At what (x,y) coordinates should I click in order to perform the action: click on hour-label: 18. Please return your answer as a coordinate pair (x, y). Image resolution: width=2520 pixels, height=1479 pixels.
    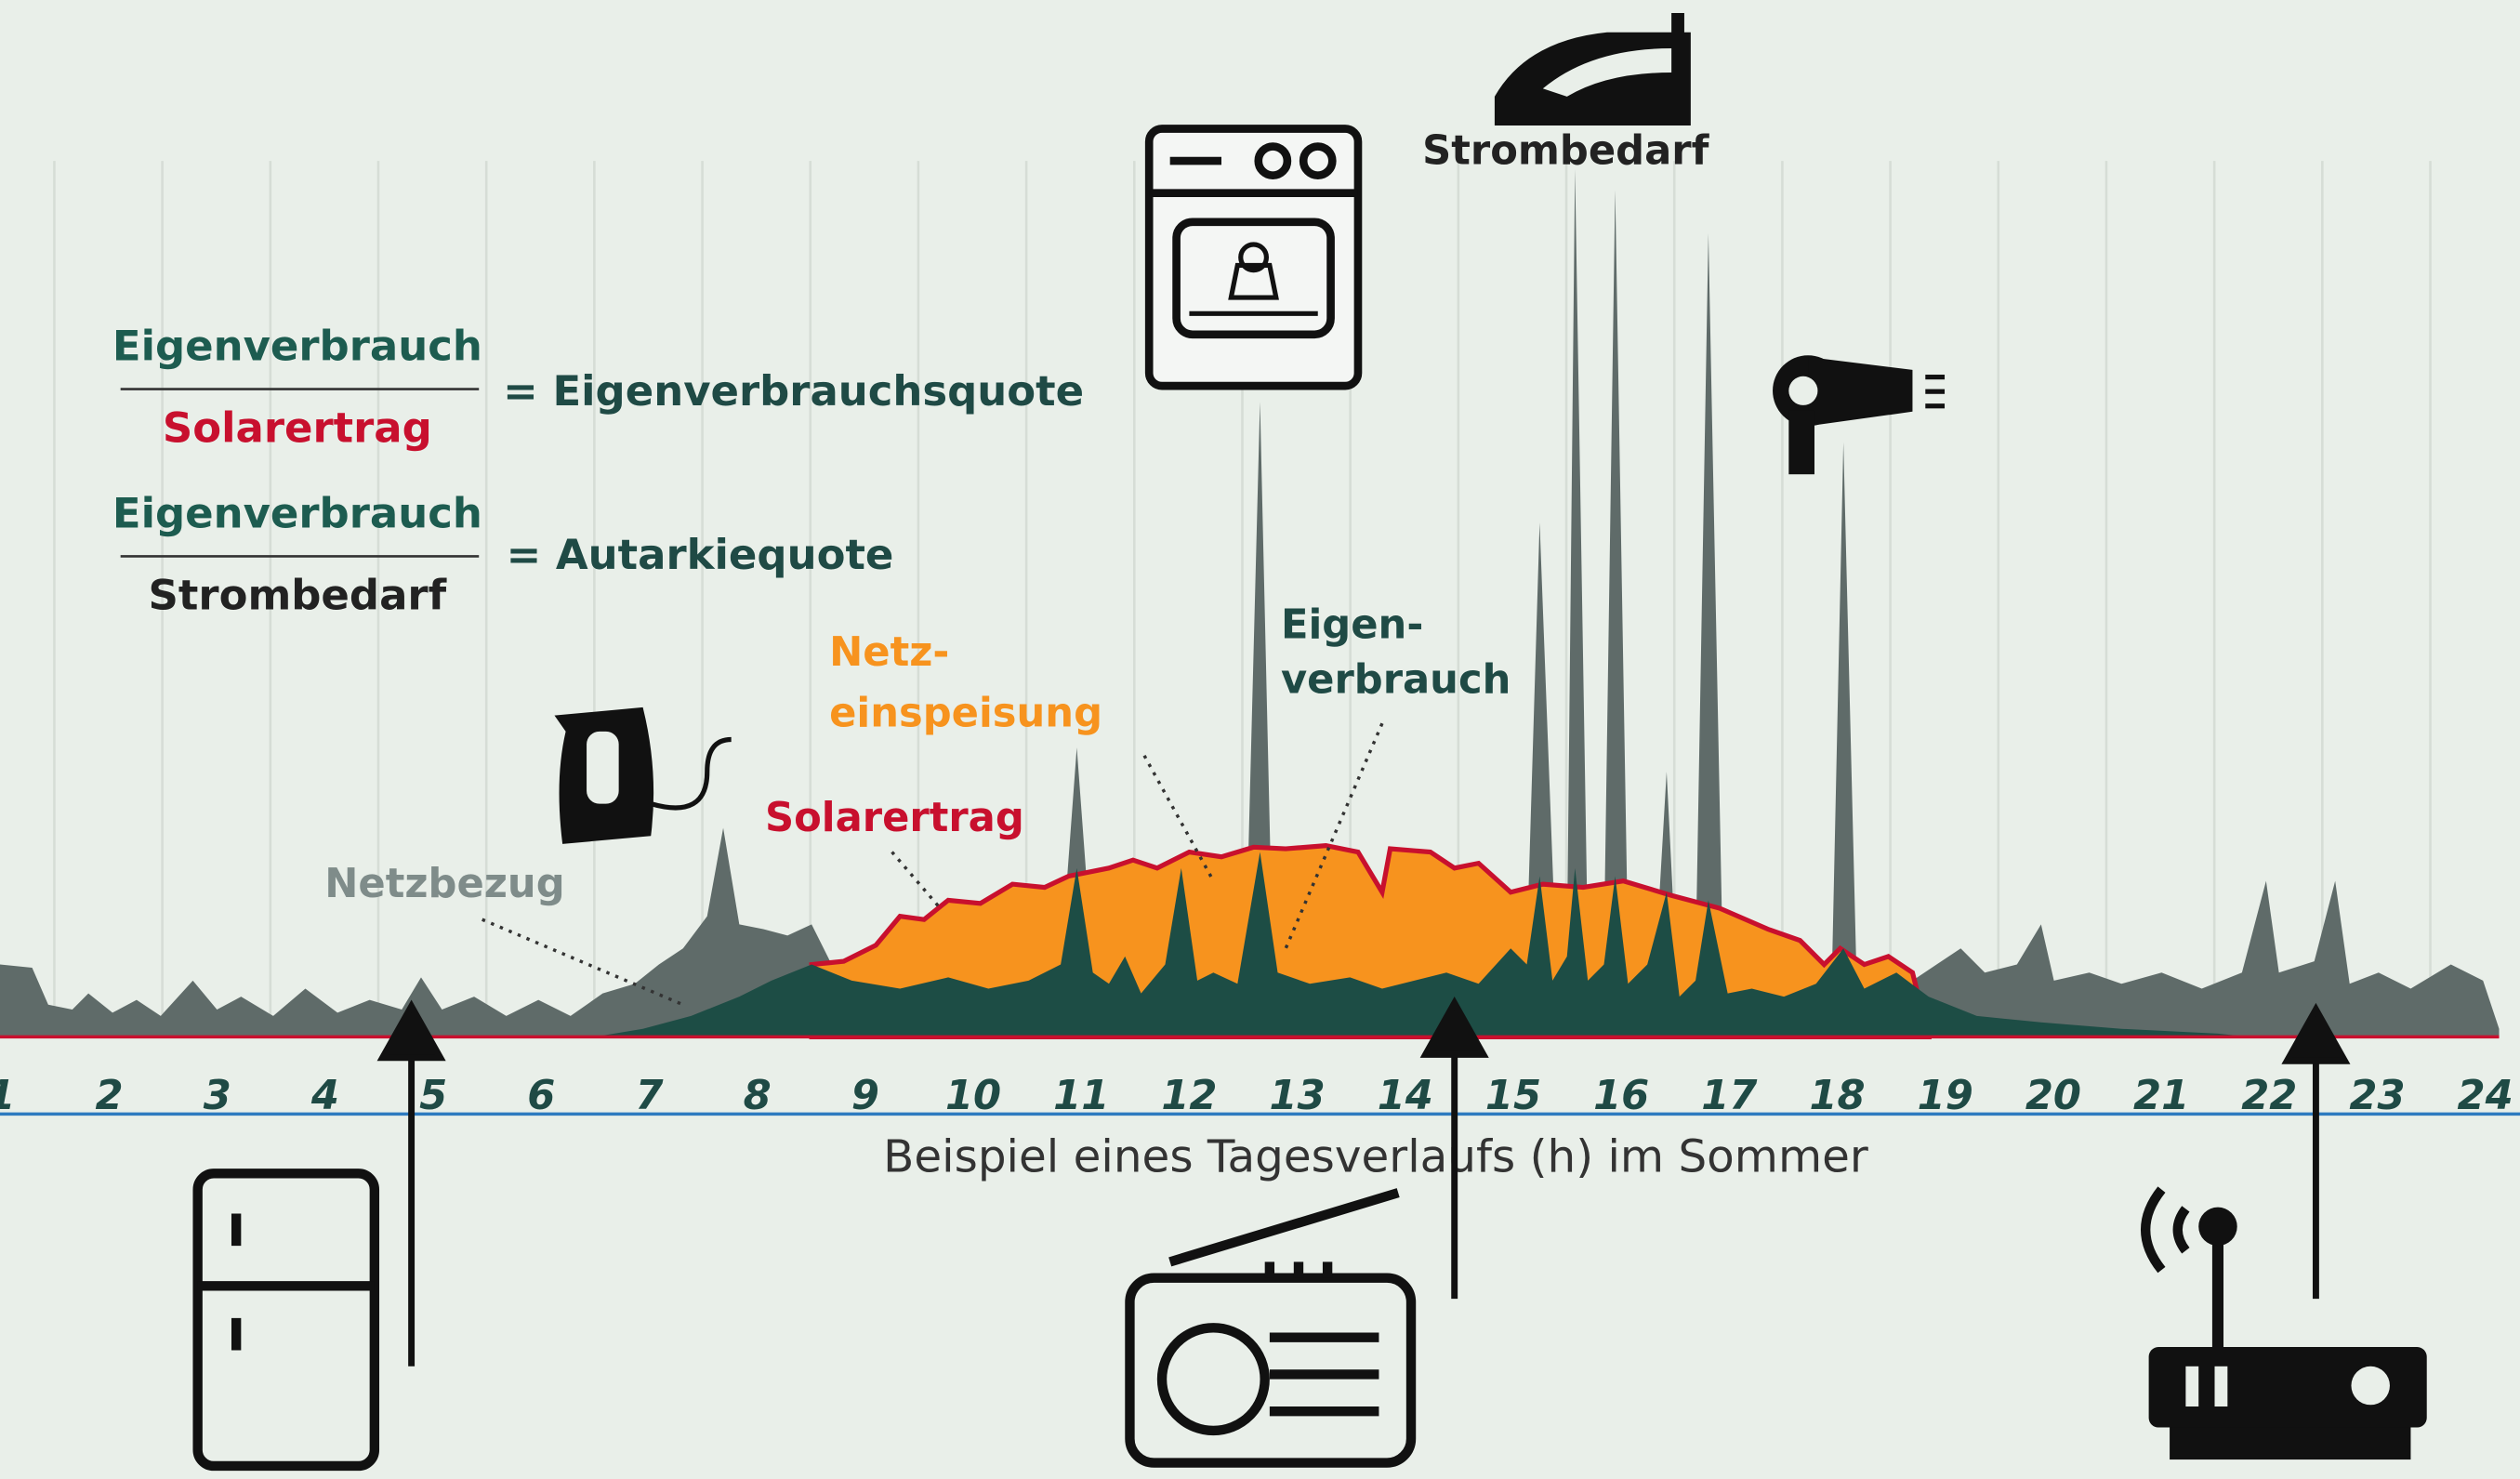
    Looking at the image, I should click on (1837, 1096).